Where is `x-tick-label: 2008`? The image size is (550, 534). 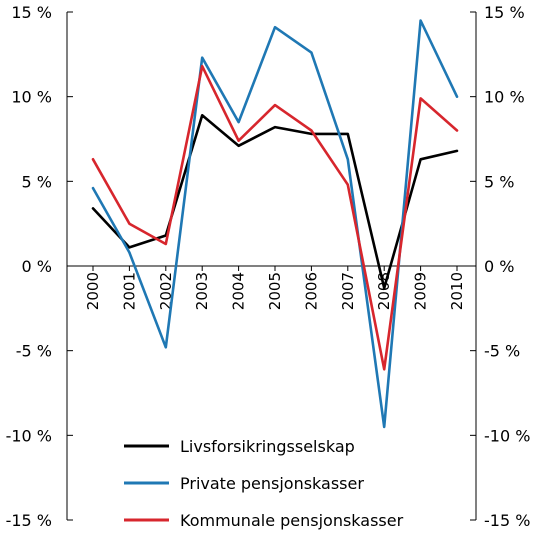 x-tick-label: 2008 is located at coordinates (384, 291).